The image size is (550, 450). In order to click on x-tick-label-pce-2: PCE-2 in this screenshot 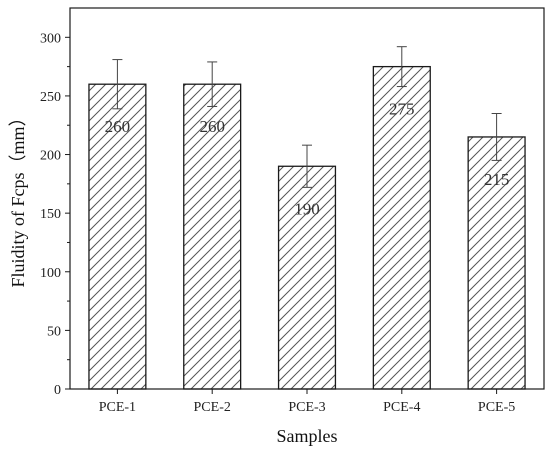, I will do `click(212, 407)`.